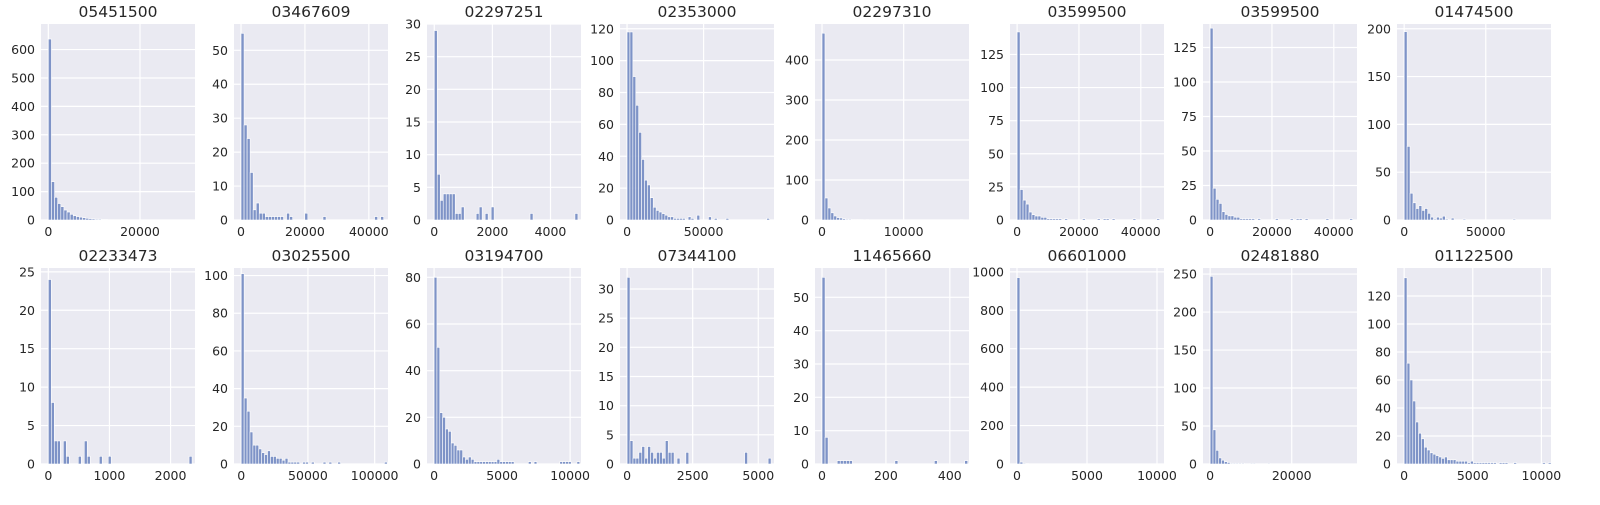 This screenshot has width=1600, height=505. I want to click on x-tick-label: 2500, so click(693, 475).